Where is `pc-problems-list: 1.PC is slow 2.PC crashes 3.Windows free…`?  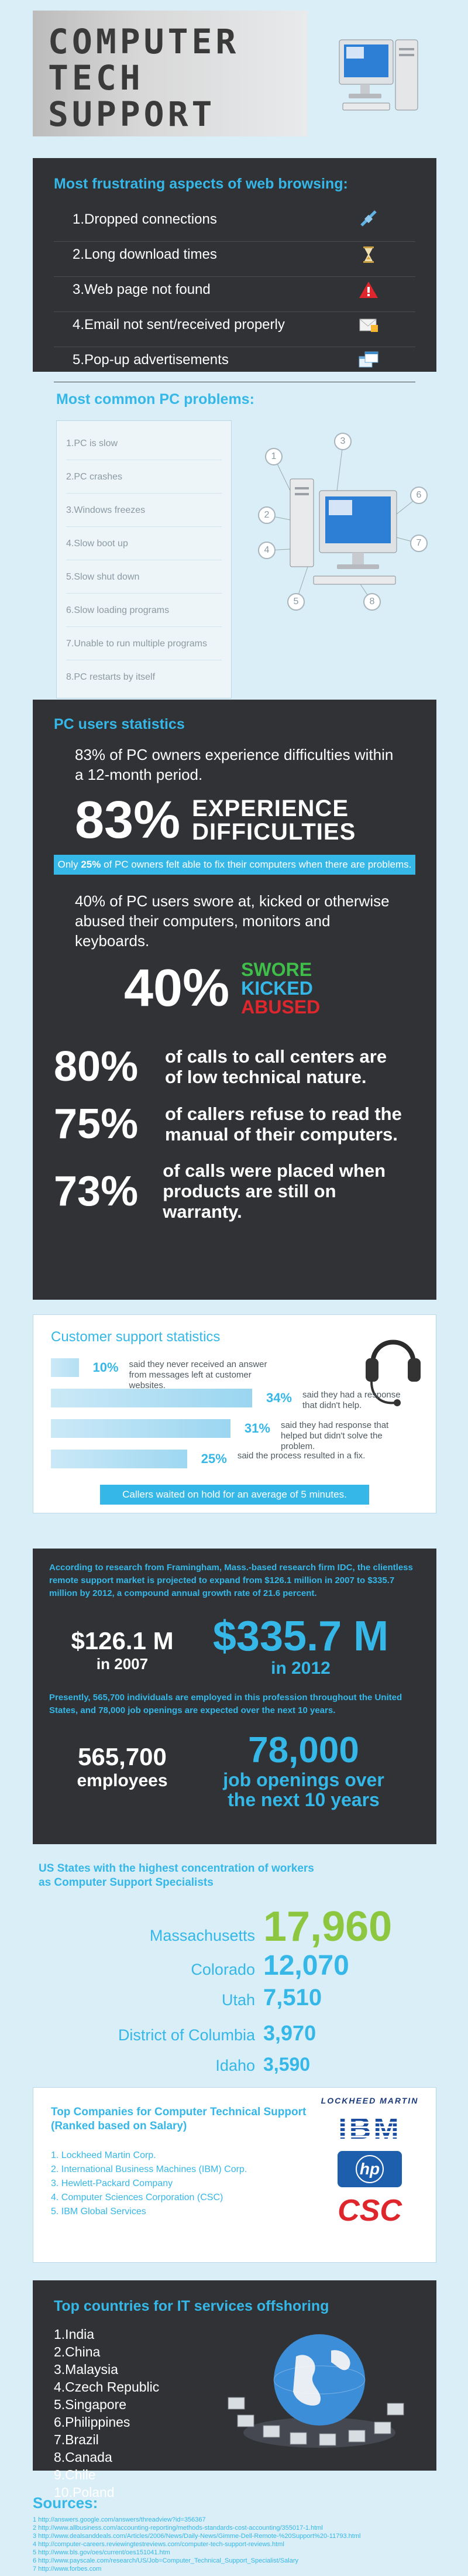 pc-problems-list: 1.PC is slow 2.PC crashes 3.Windows free… is located at coordinates (144, 559).